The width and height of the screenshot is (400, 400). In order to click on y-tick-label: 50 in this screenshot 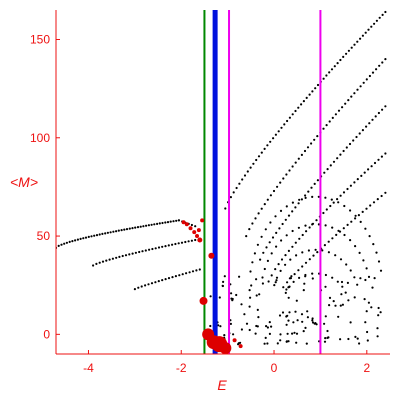, I will do `click(44, 236)`.